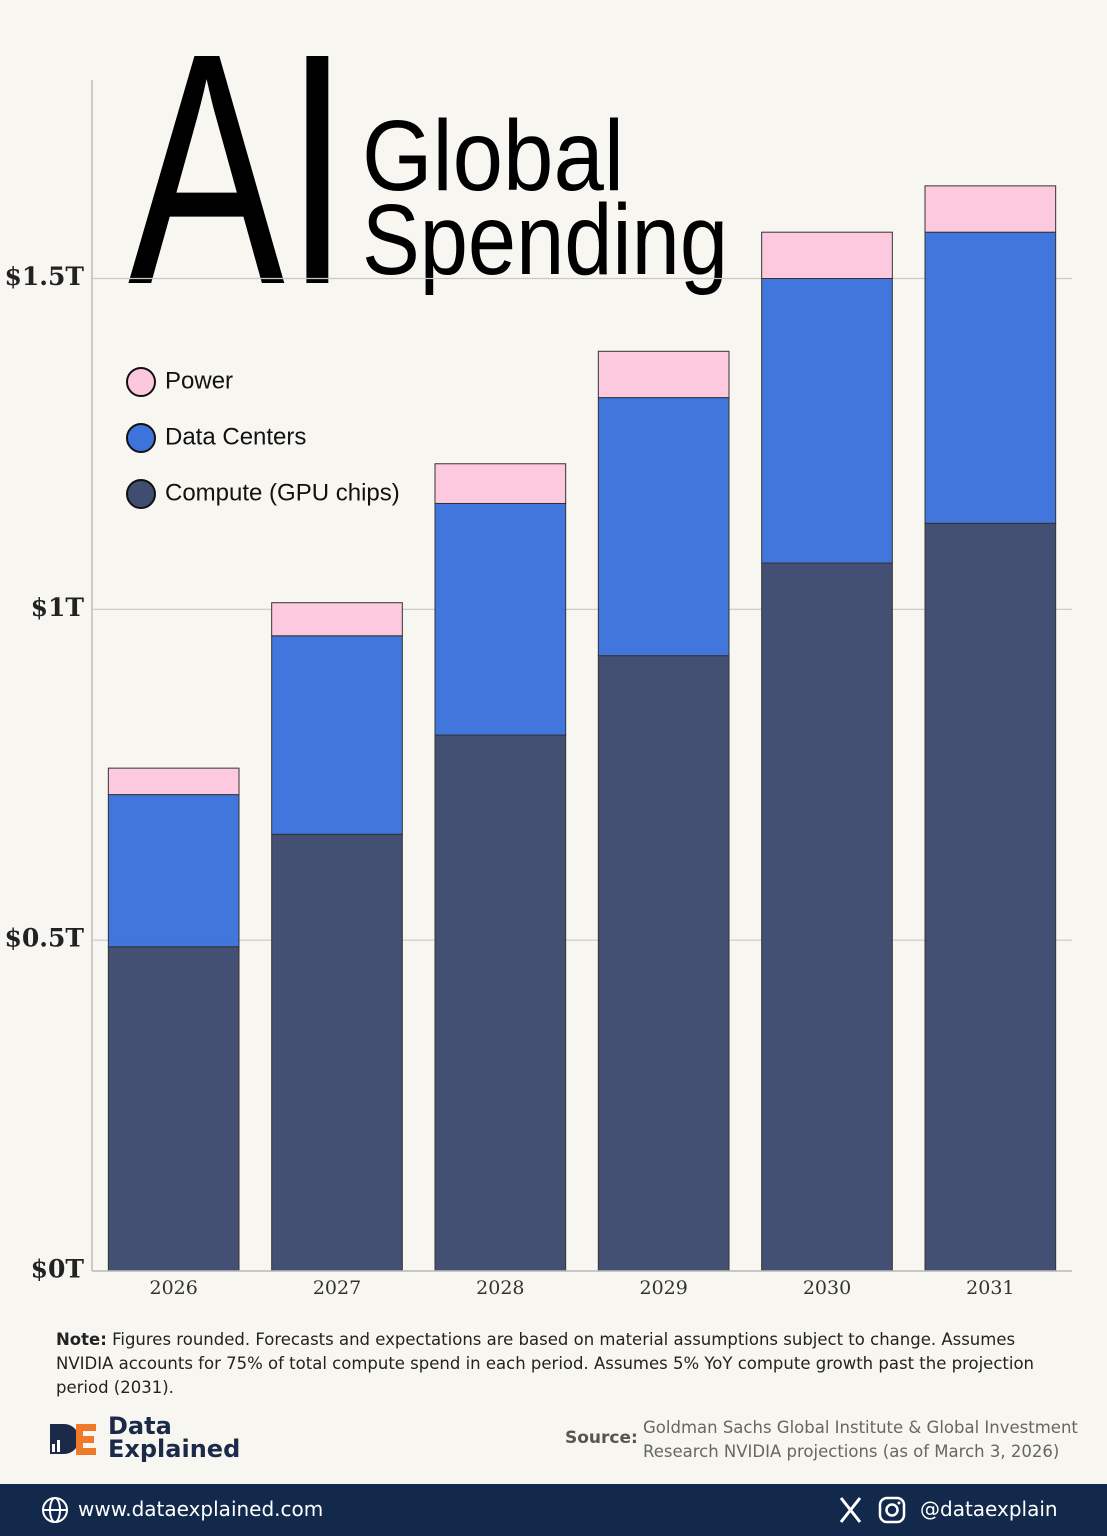 The image size is (1107, 1536). What do you see at coordinates (872, 1510) in the screenshot?
I see `social-icons` at bounding box center [872, 1510].